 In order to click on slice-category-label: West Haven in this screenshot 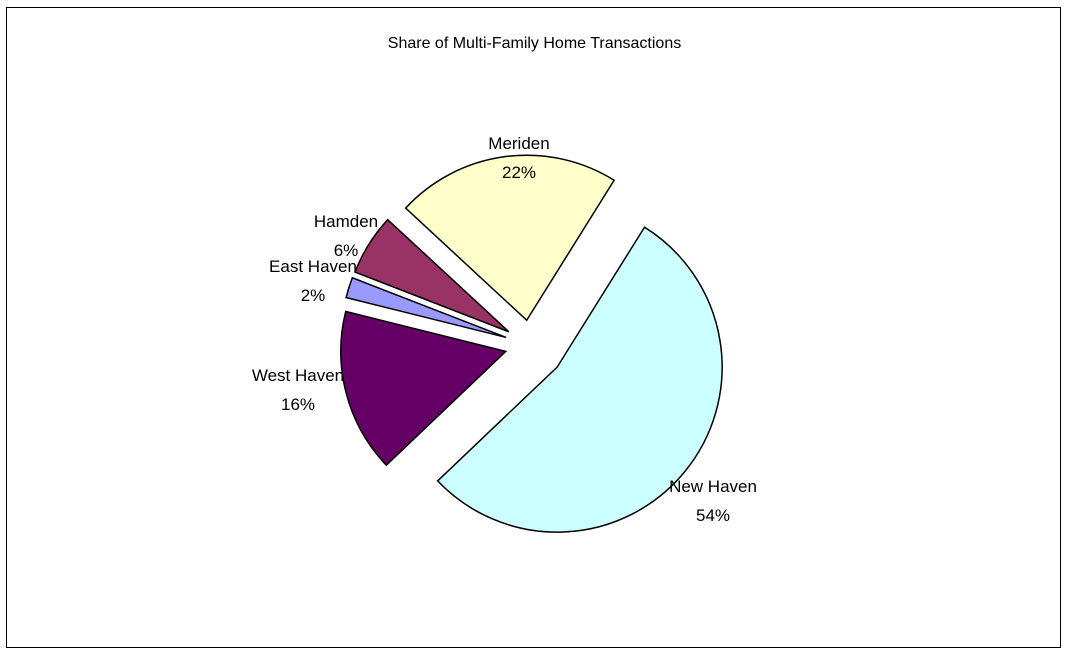, I will do `click(298, 375)`.